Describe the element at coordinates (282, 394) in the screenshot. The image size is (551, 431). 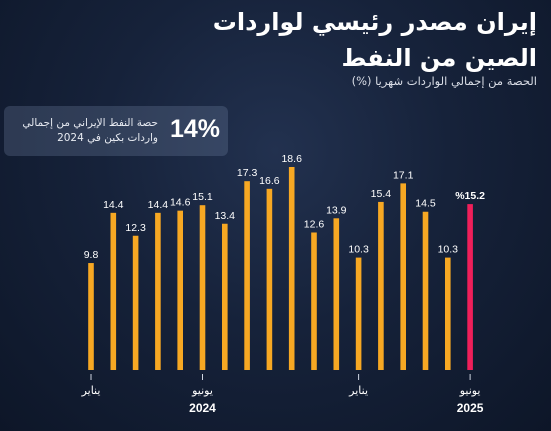
I see `x-axis: يناير يونيو يناير يونيو 2024 2025` at that location.